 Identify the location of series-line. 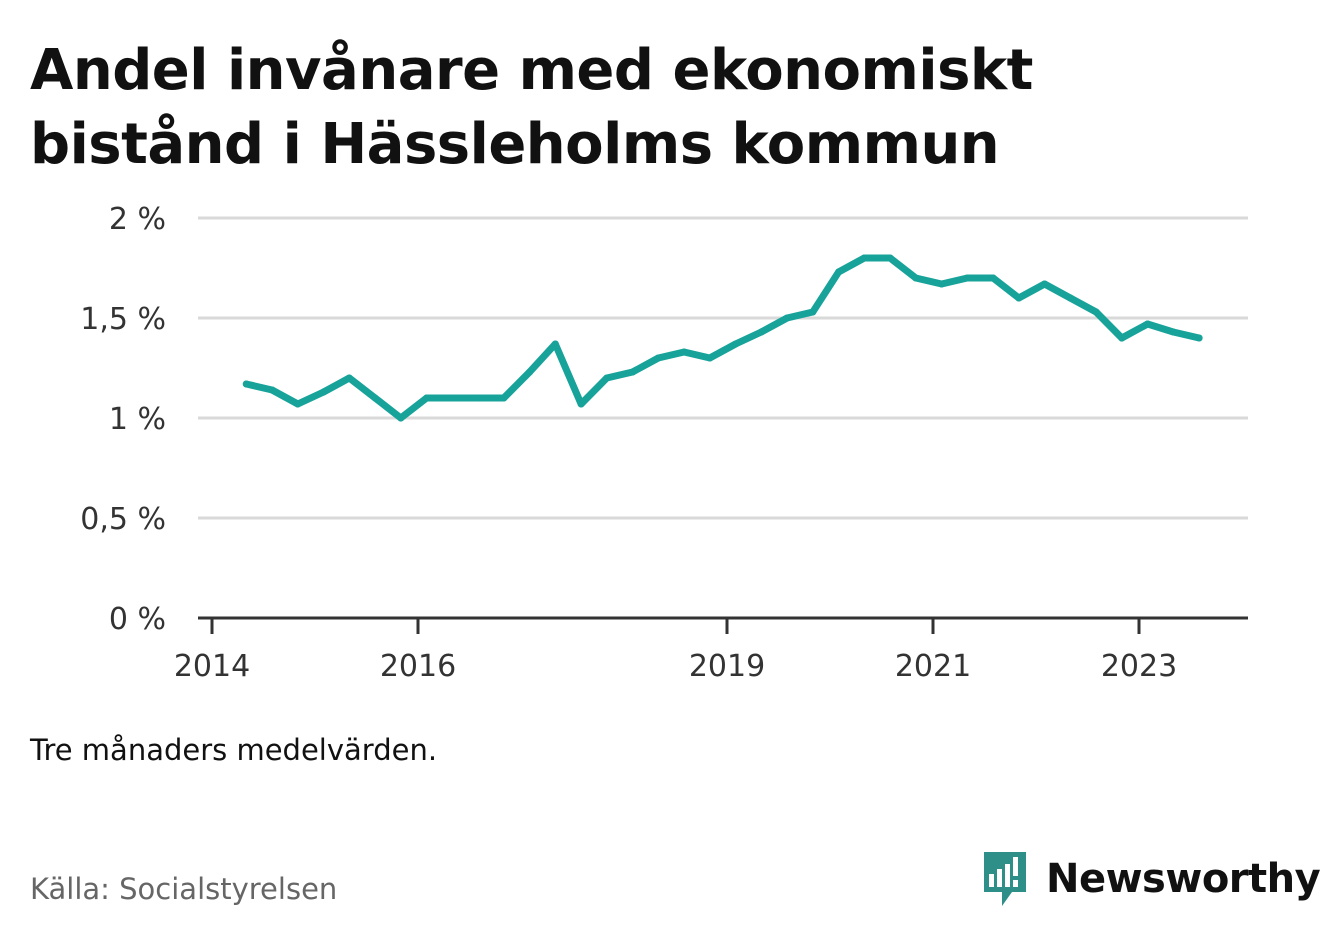
(722, 338).